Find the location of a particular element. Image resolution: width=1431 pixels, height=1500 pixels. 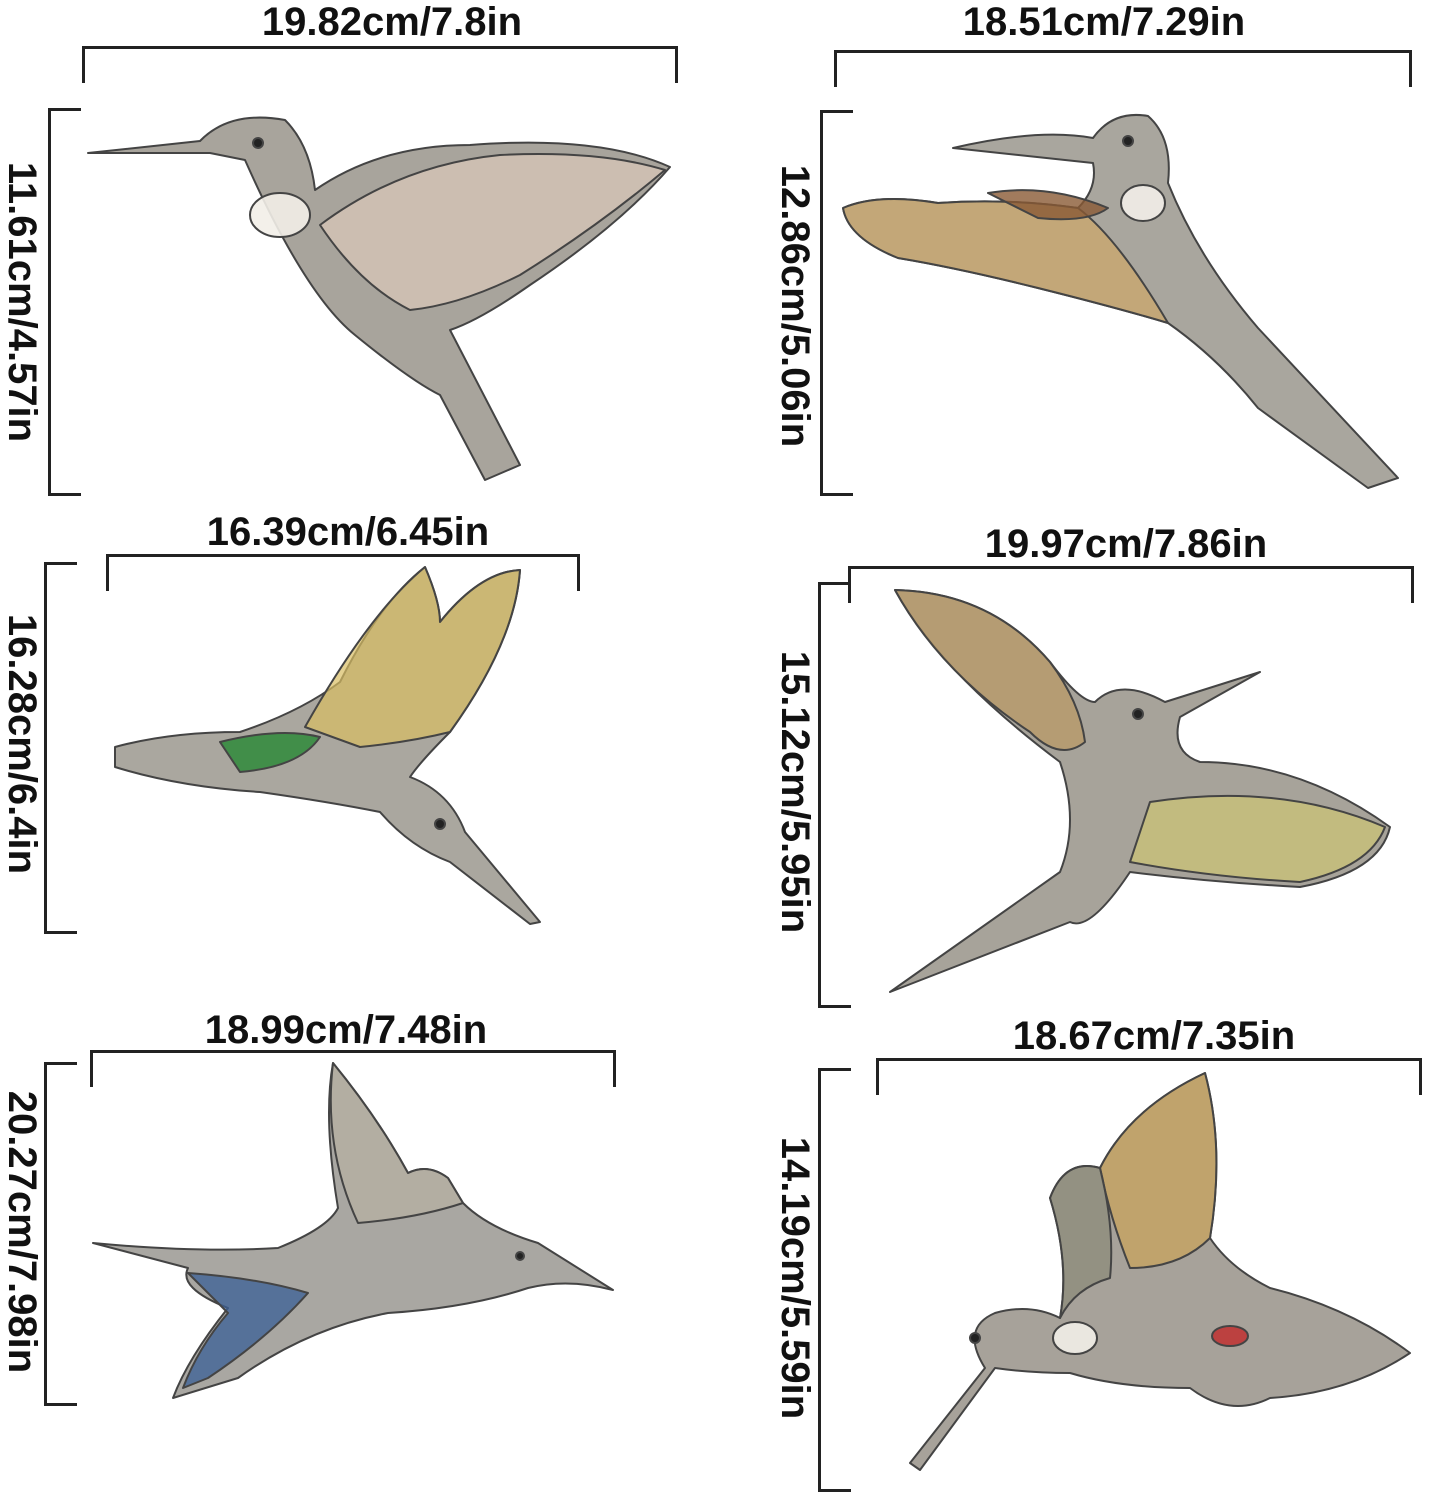

width-label: 16.39cm/6.45in is located at coordinates (348, 532).